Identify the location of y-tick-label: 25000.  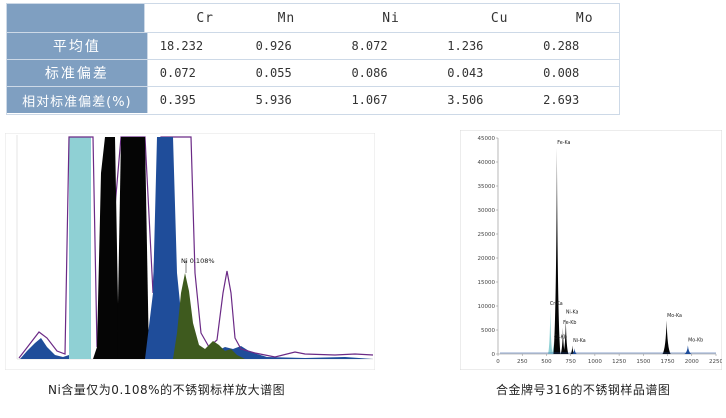
(487, 235).